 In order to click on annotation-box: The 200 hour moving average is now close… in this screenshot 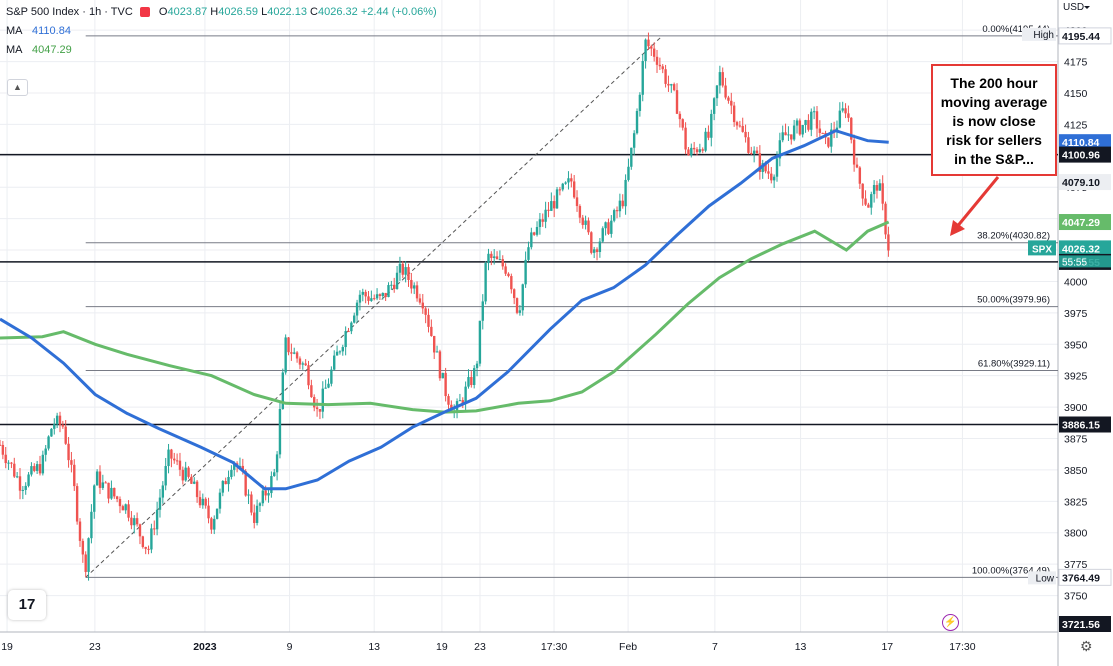, I will do `click(994, 120)`.